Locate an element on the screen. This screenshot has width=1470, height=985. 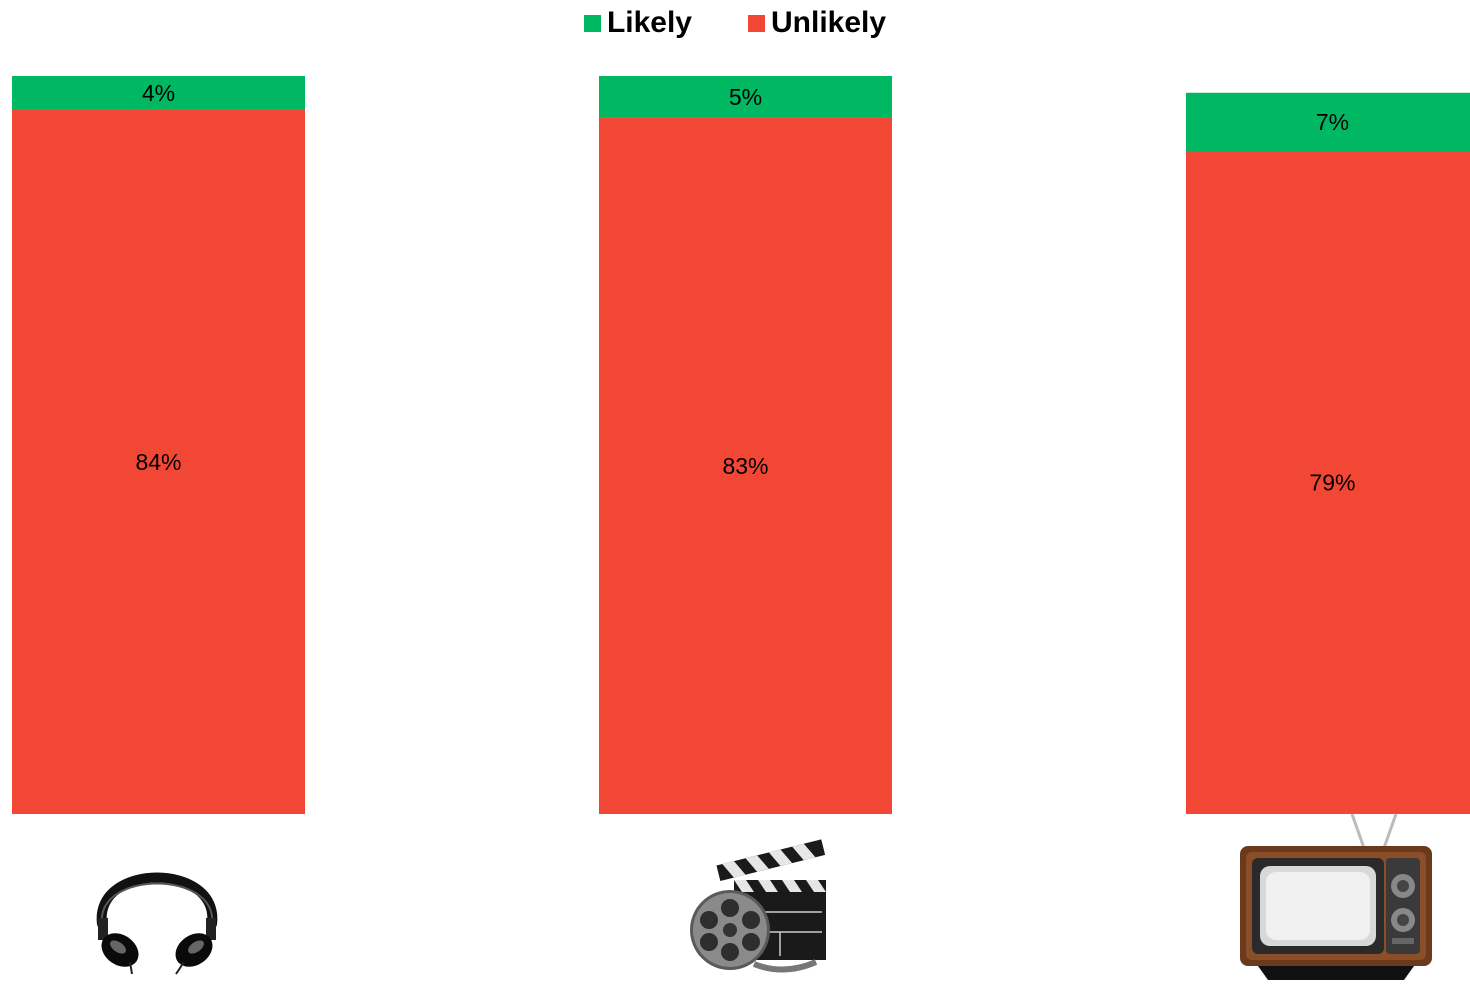
legend-label-unlikely: Unlikely is located at coordinates (829, 22).